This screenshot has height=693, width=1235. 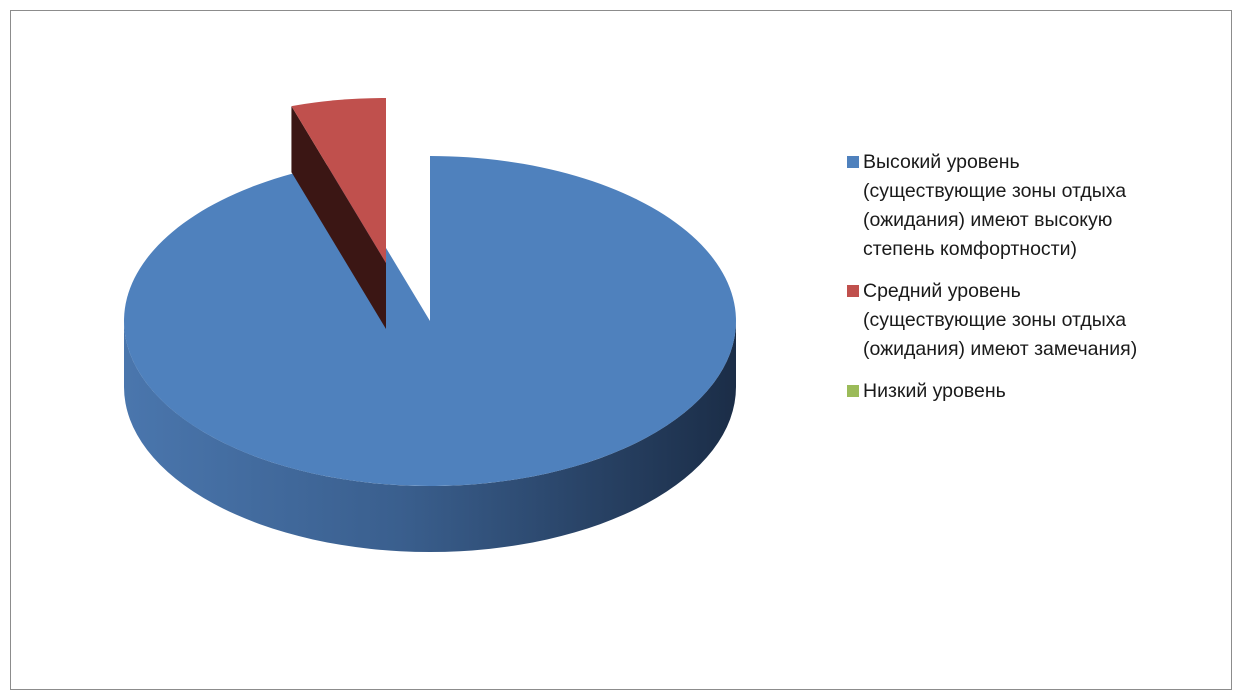 I want to click on pie-slice-medium-top, so click(x=338, y=180).